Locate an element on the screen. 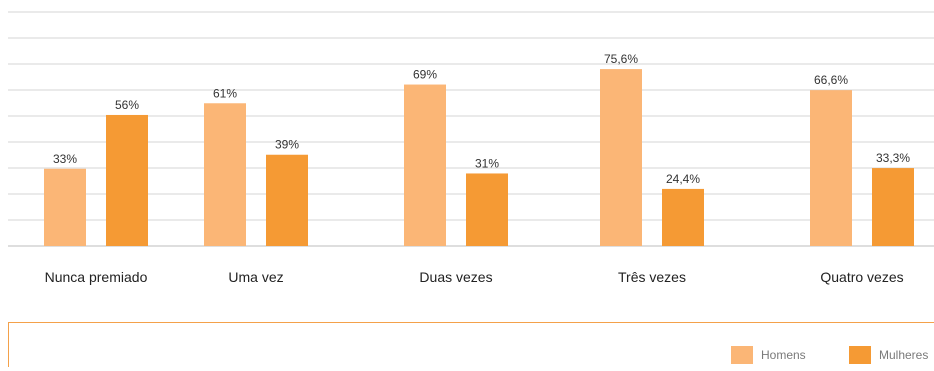 The width and height of the screenshot is (934, 371). data-label-mulheres-2: 31% is located at coordinates (487, 163).